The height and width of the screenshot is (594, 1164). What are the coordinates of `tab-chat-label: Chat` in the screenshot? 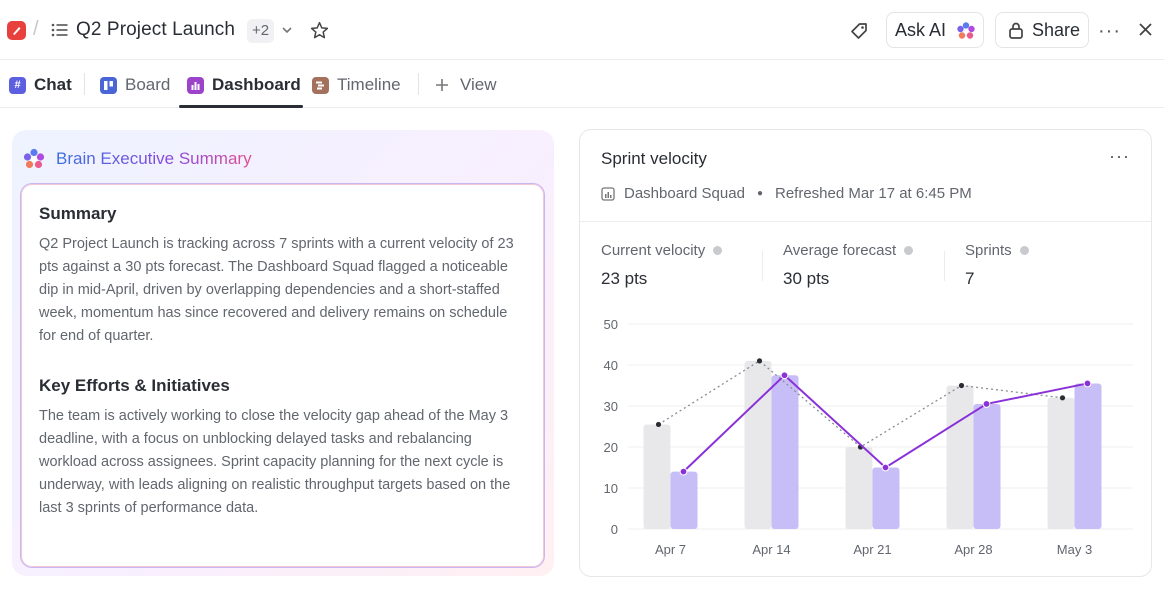 It's located at (53, 84).